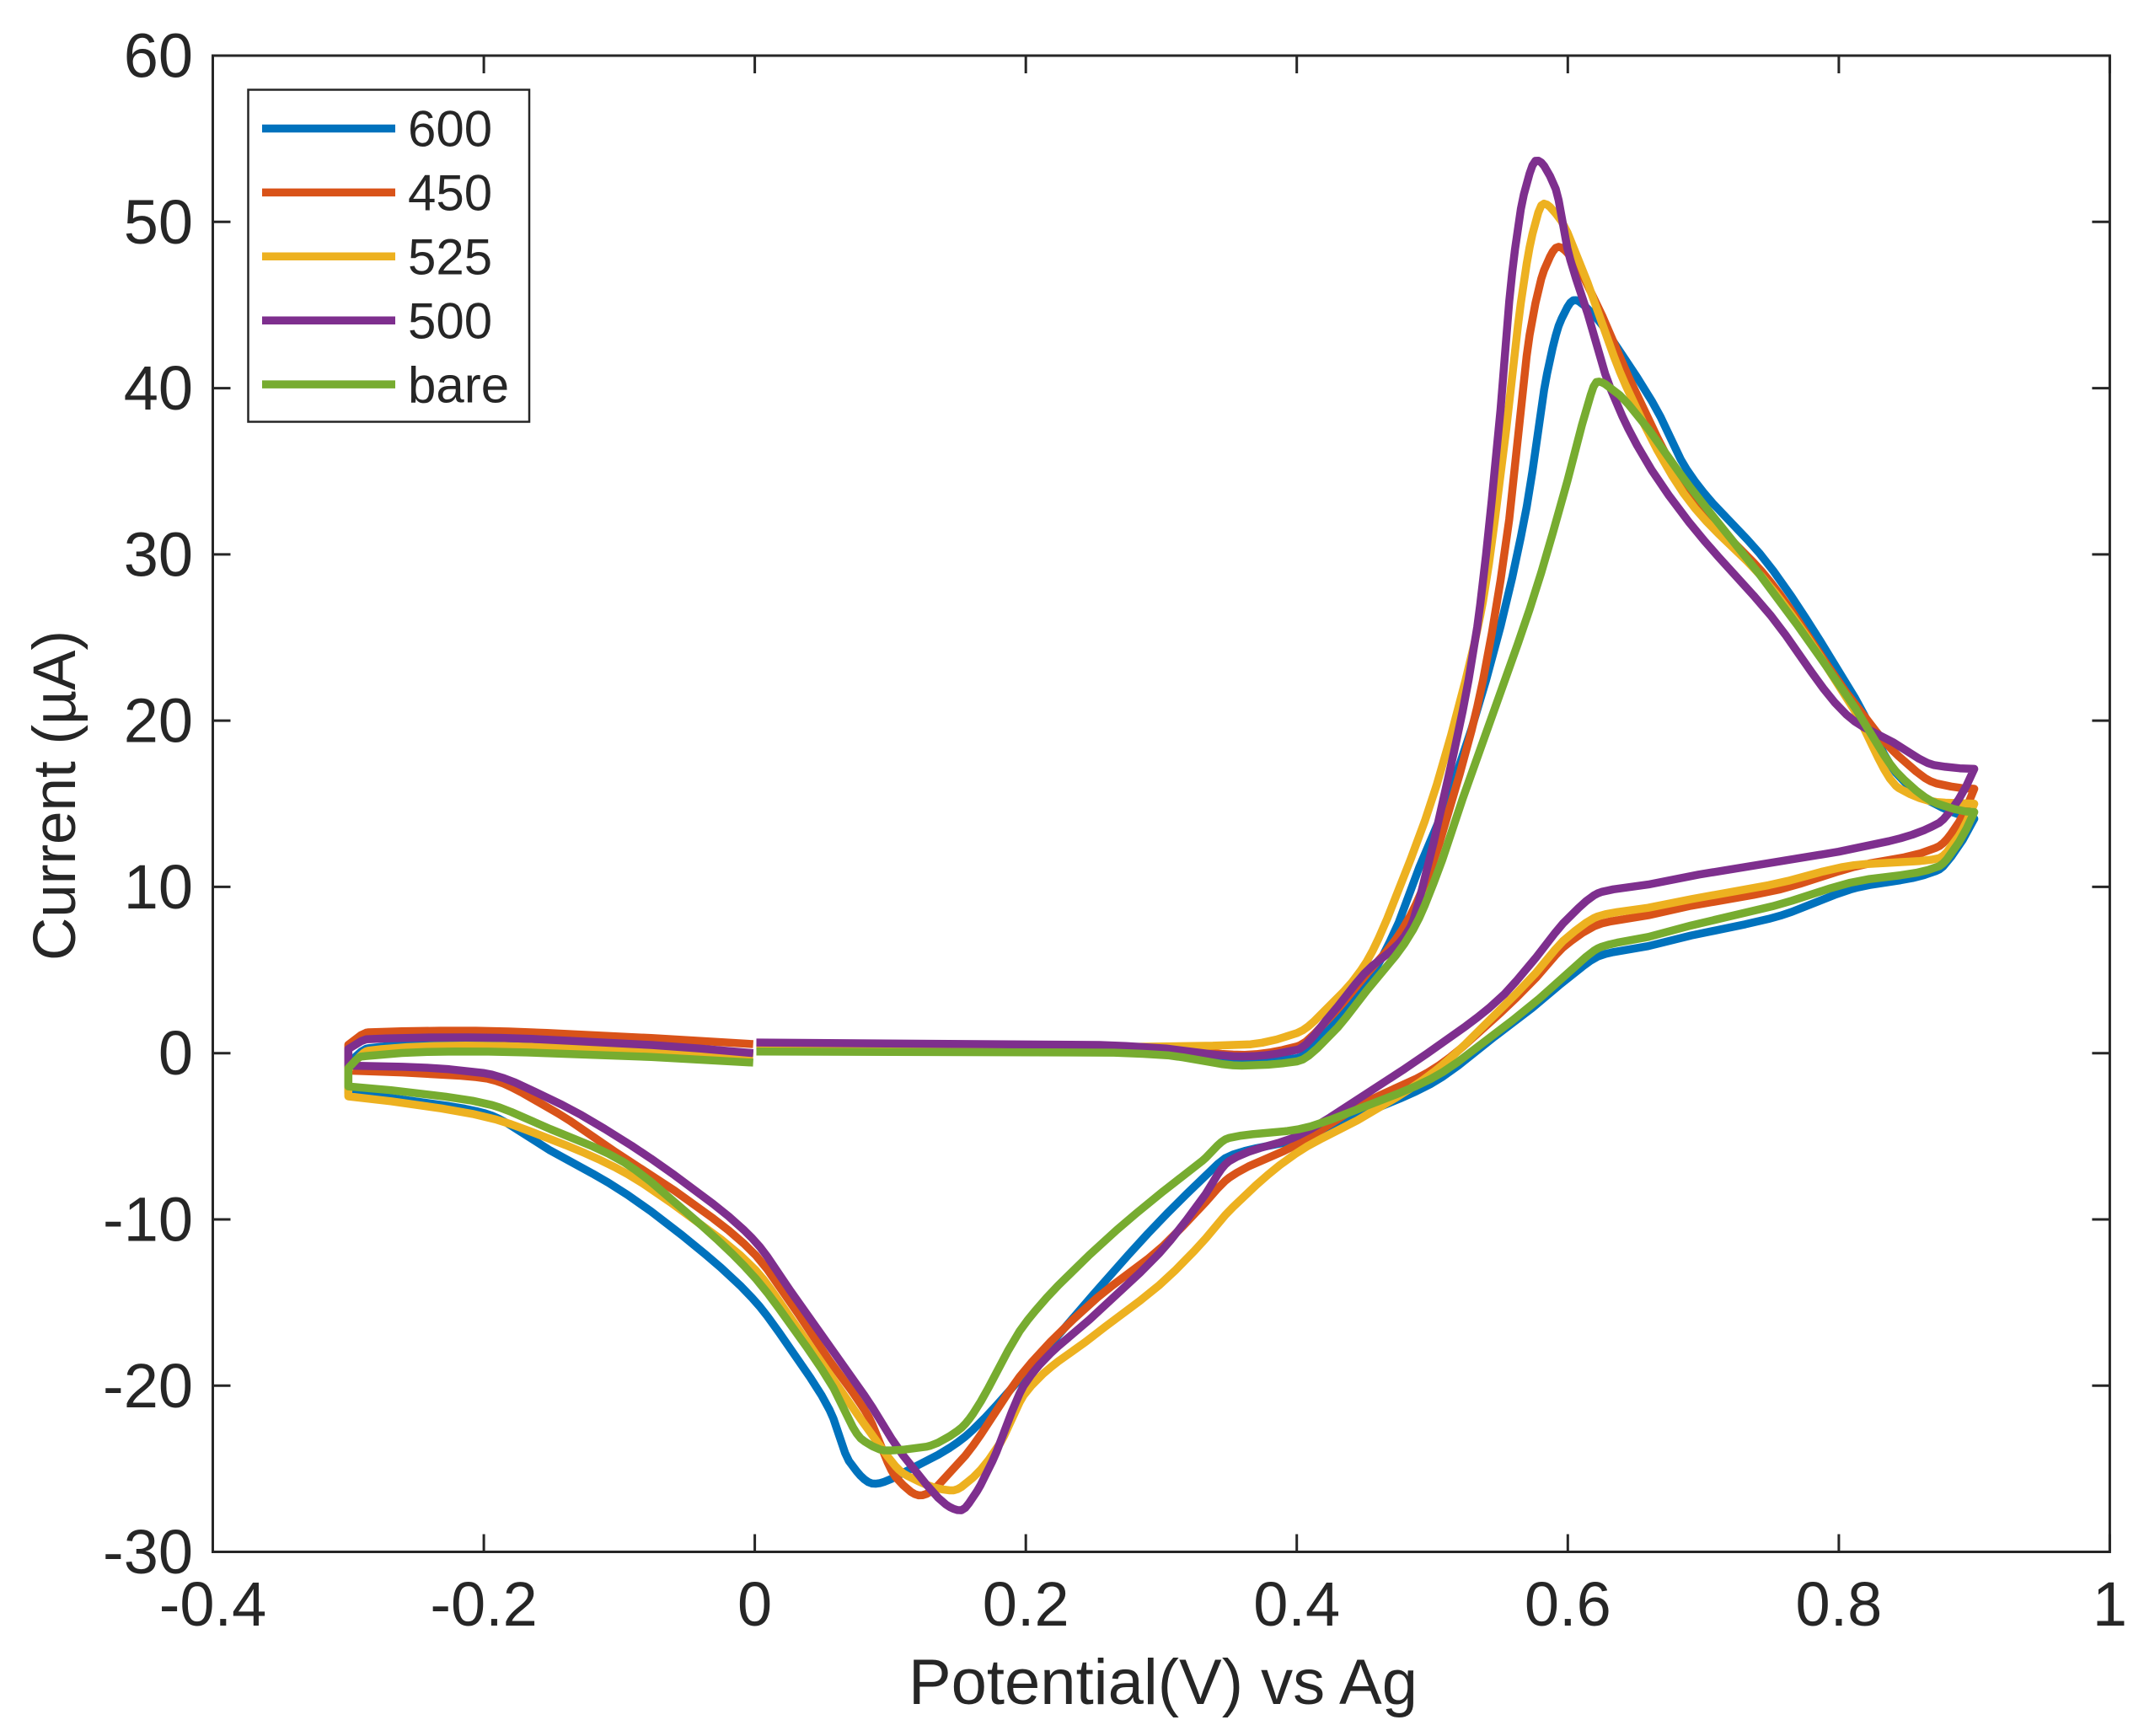 The height and width of the screenshot is (1736, 2144). I want to click on svg-text: 10, so click(159, 887).